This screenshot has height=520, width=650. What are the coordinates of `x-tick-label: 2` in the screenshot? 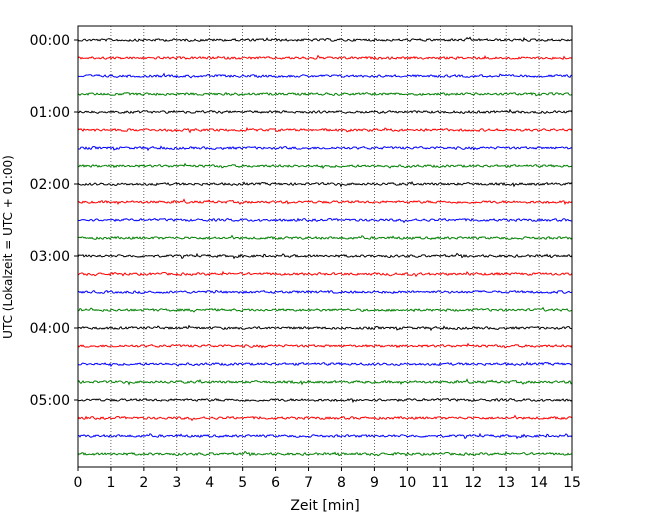 It's located at (143, 483).